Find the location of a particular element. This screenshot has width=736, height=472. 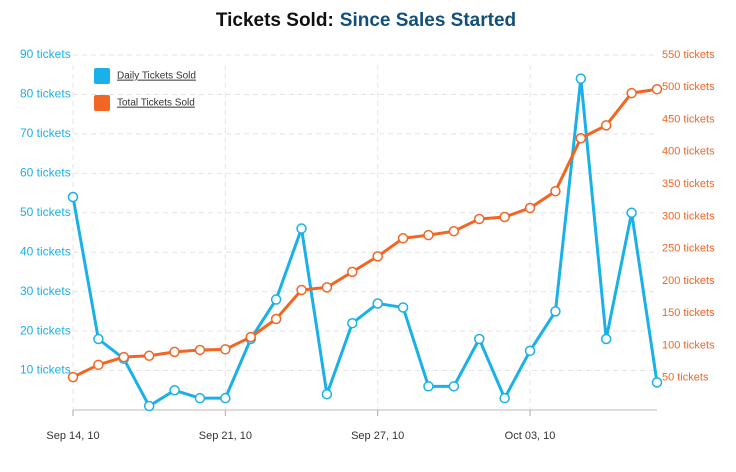

y2-tick-label: 500 tickets is located at coordinates (688, 87).